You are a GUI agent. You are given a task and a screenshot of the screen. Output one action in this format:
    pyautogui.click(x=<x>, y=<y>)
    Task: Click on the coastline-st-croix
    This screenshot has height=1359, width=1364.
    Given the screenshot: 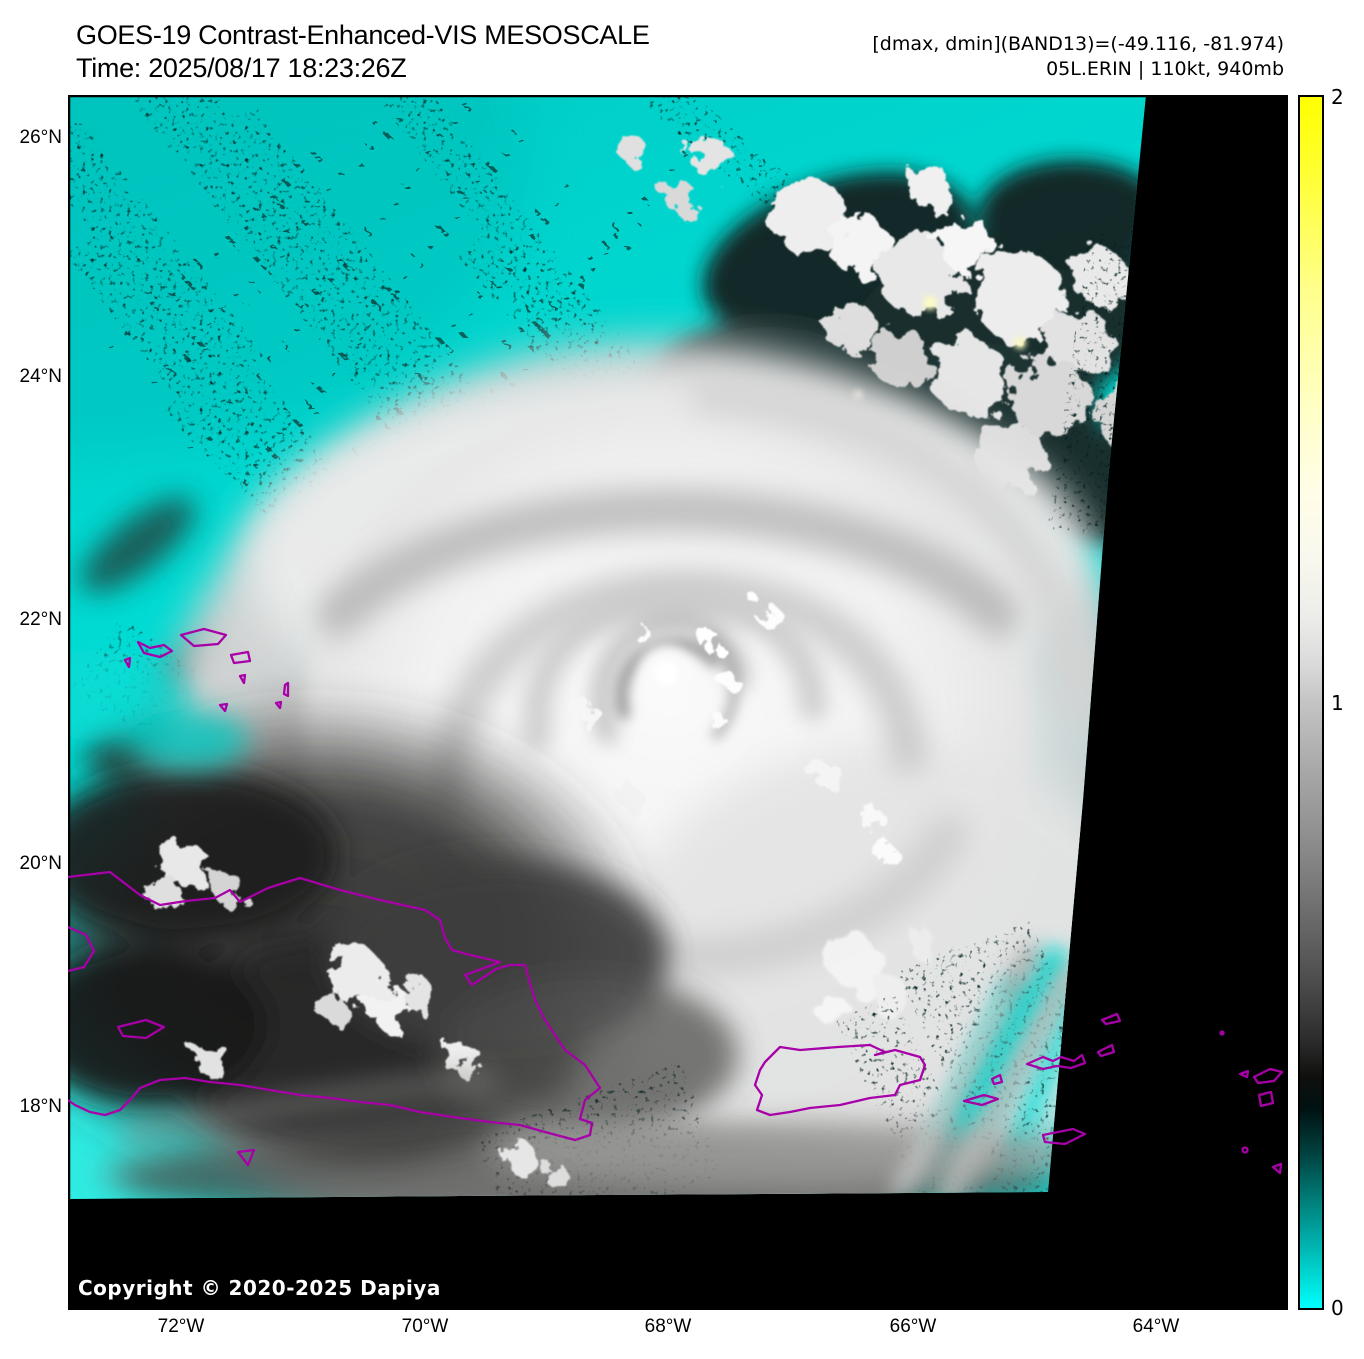 What is the action you would take?
    pyautogui.click(x=1064, y=1136)
    